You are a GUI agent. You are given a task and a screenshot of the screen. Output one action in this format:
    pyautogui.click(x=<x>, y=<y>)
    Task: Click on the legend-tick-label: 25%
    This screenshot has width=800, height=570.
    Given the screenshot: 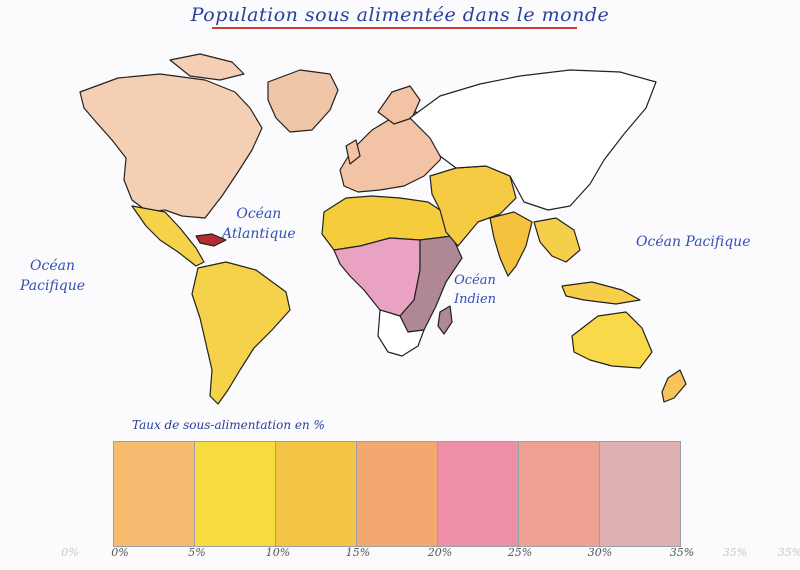 What is the action you would take?
    pyautogui.click(x=520, y=552)
    